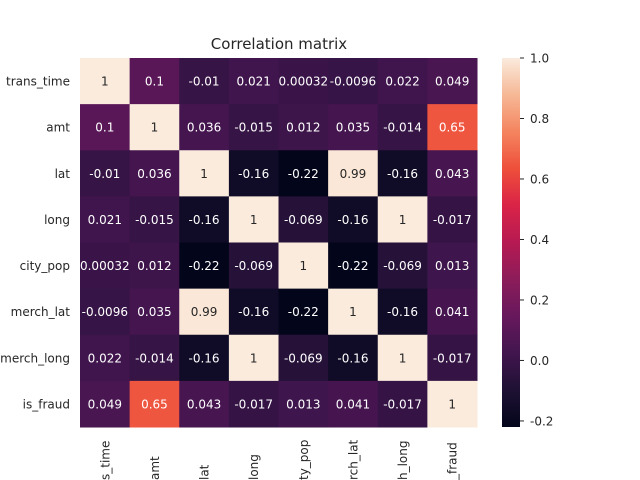 The image size is (640, 480). What do you see at coordinates (541, 421) in the screenshot?
I see `colorbar-tick-label: -0.2` at bounding box center [541, 421].